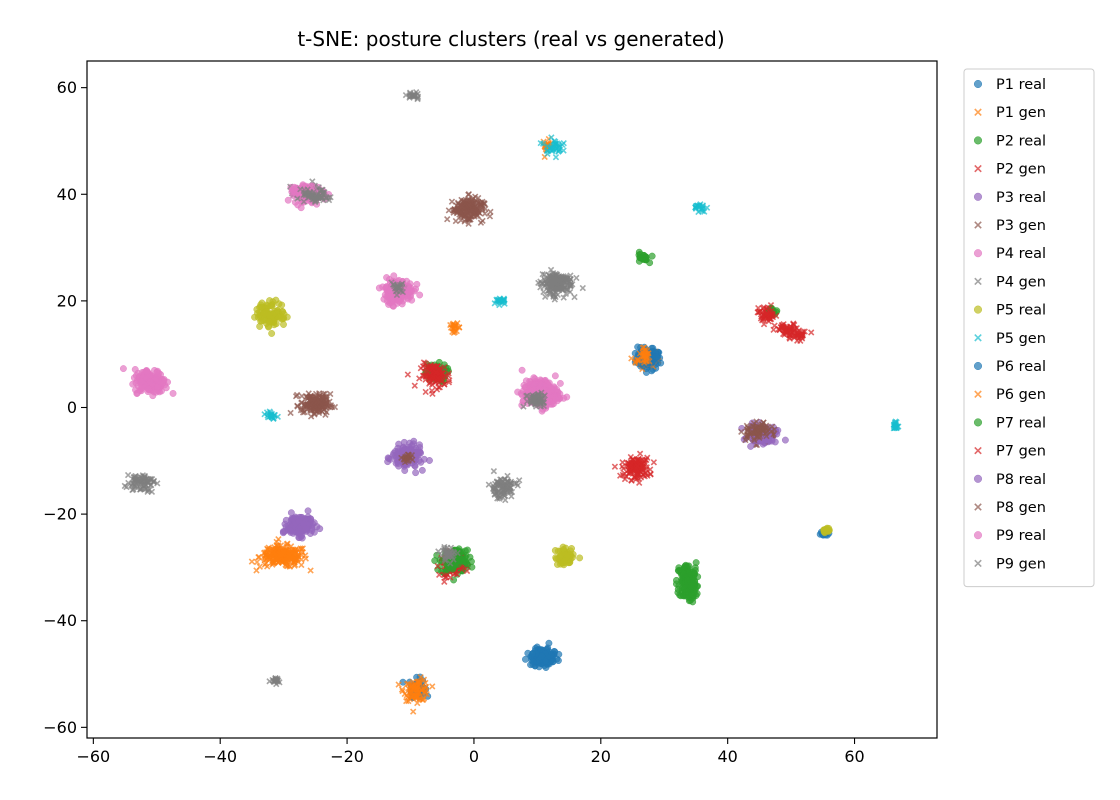 The height and width of the screenshot is (800, 1120). I want to click on legend-item: P4 gen, so click(1010, 282).